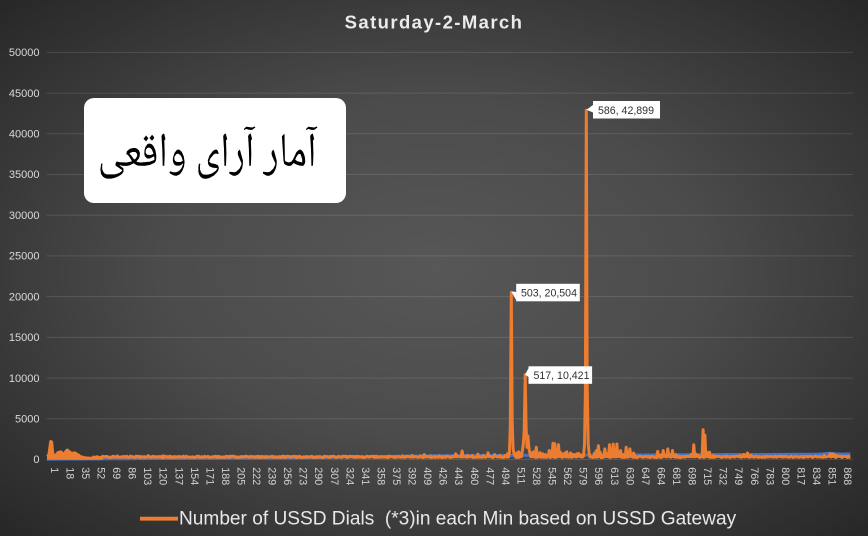  I want to click on svg-text: 45000, so click(24, 94).